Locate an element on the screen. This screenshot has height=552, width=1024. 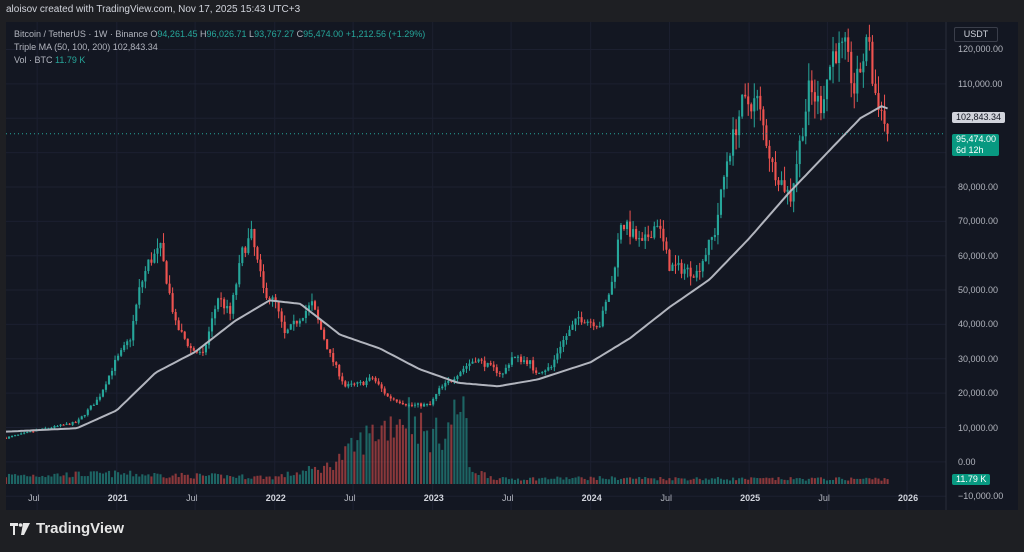
symbol-name: Bitcoin / TetherUS · 1W · Binance is located at coordinates (81, 34).